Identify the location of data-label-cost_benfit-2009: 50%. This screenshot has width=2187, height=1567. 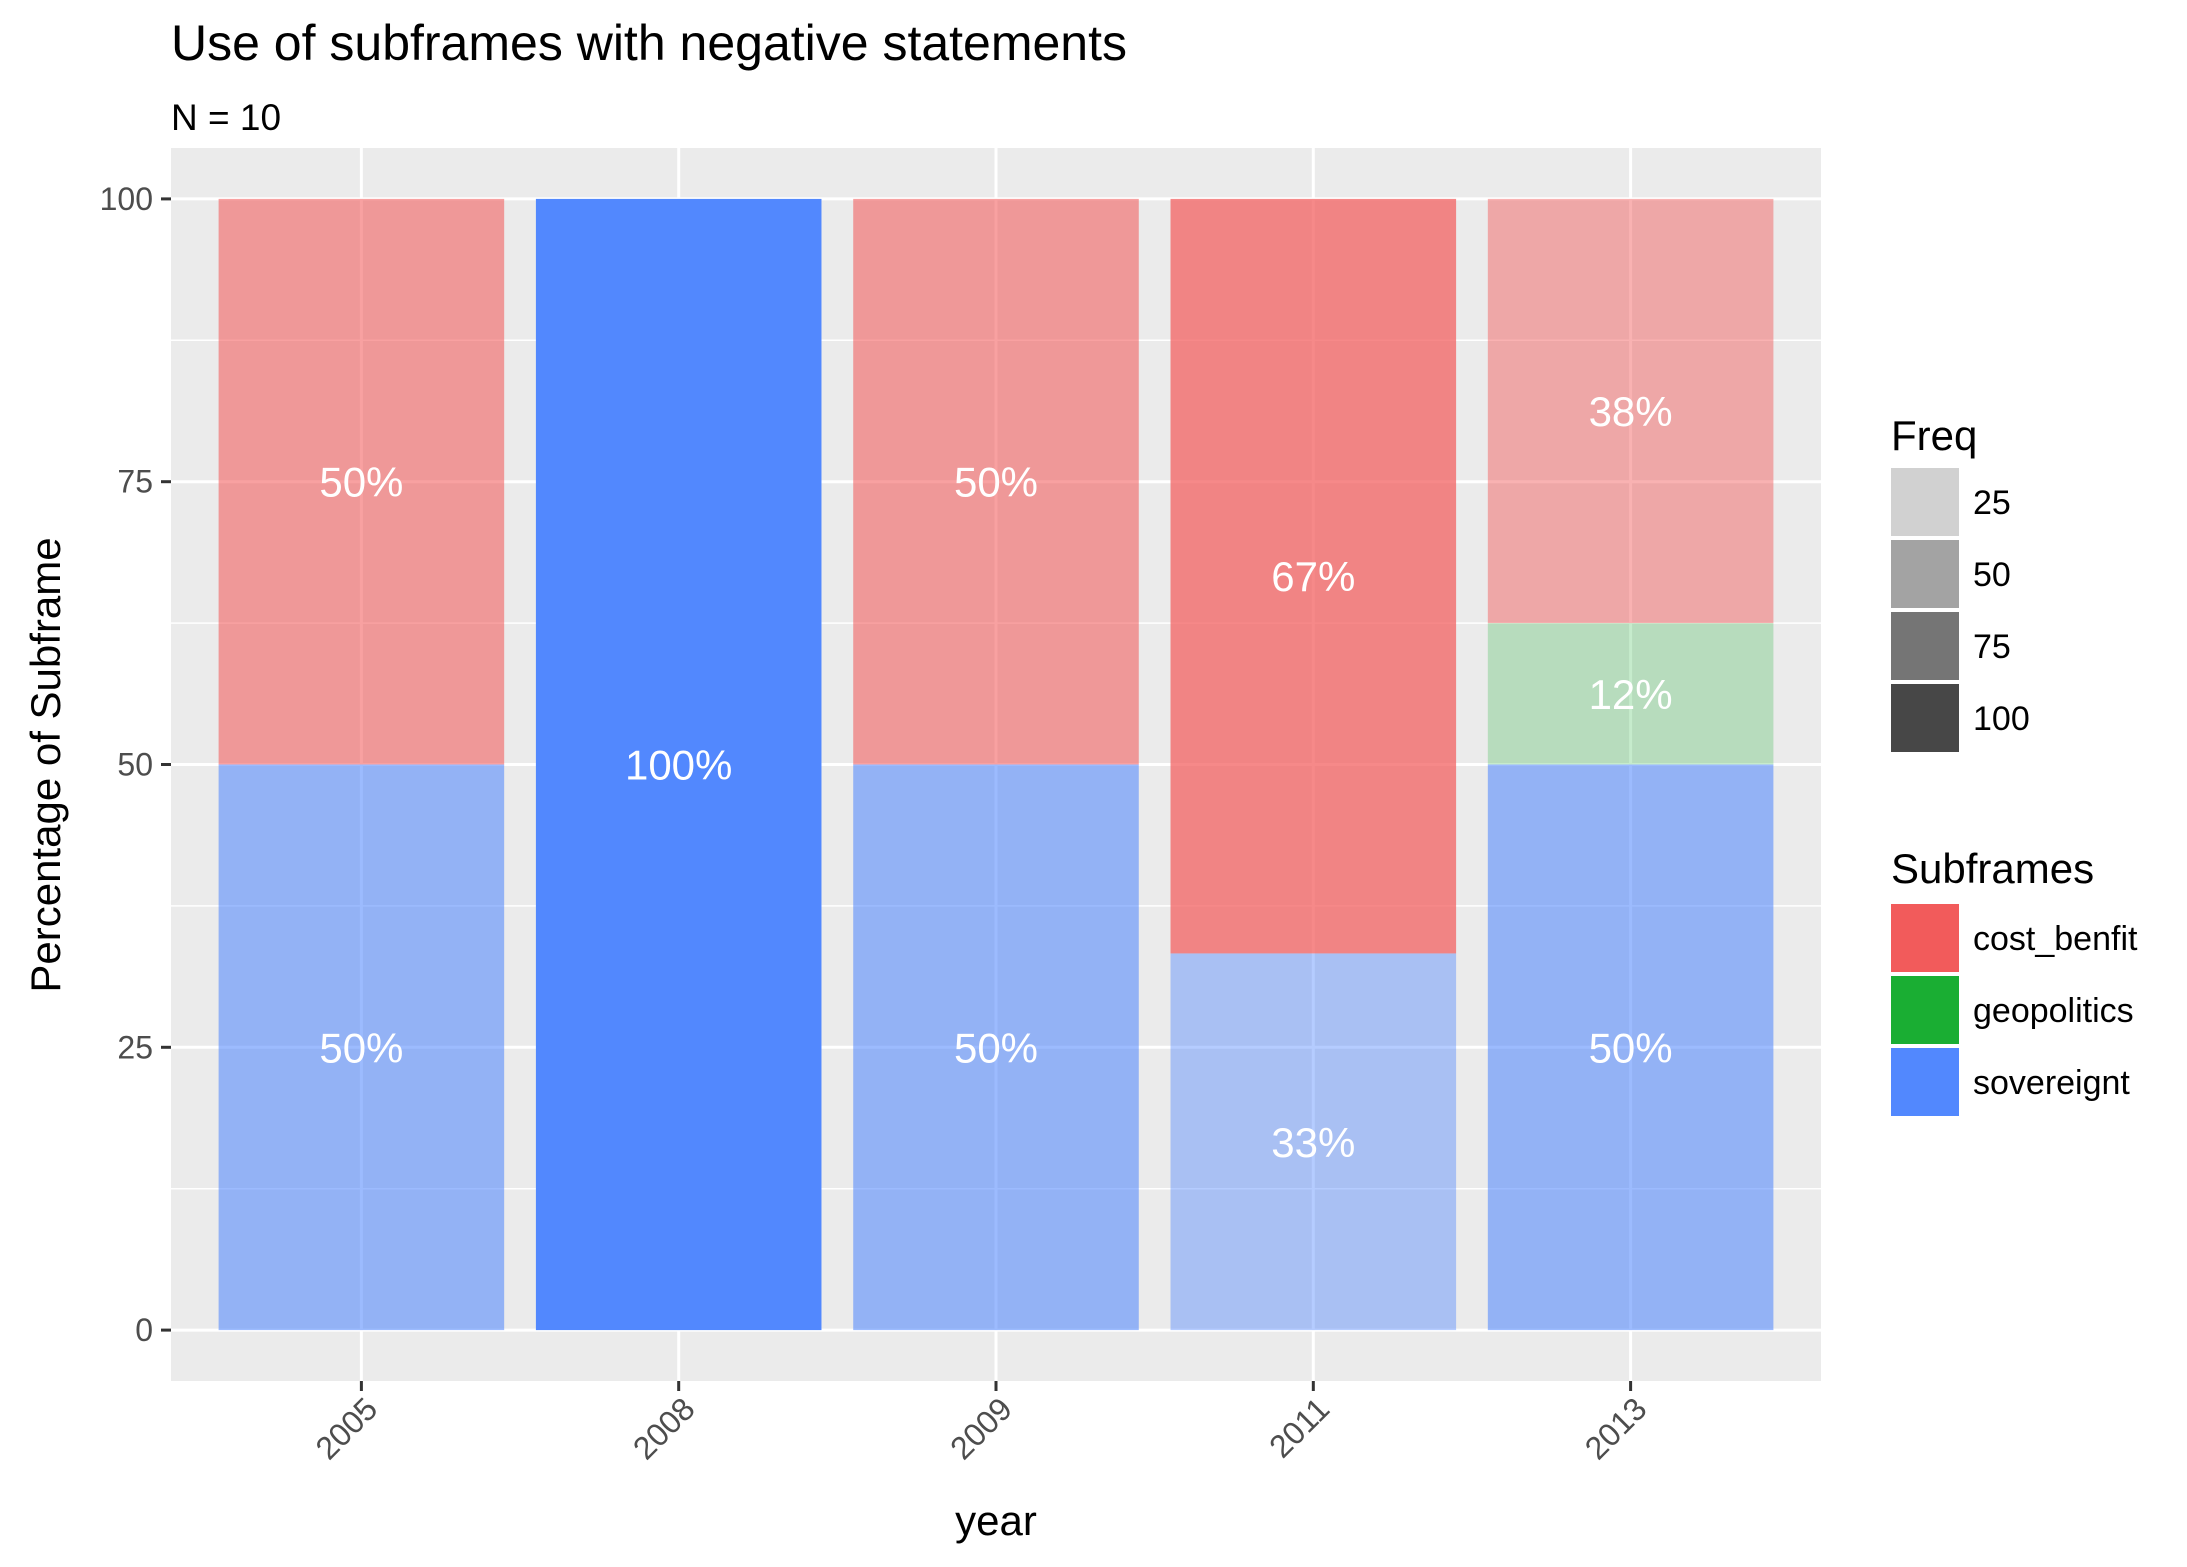
(996, 482).